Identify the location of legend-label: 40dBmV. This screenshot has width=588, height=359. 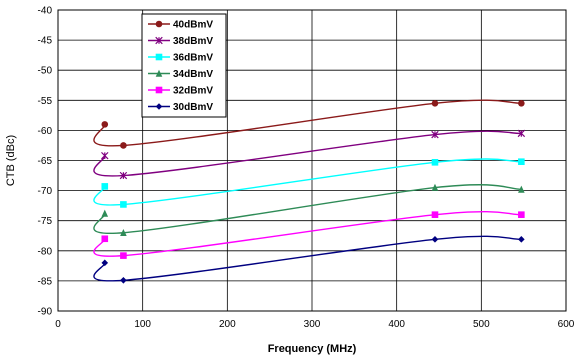
(193, 25).